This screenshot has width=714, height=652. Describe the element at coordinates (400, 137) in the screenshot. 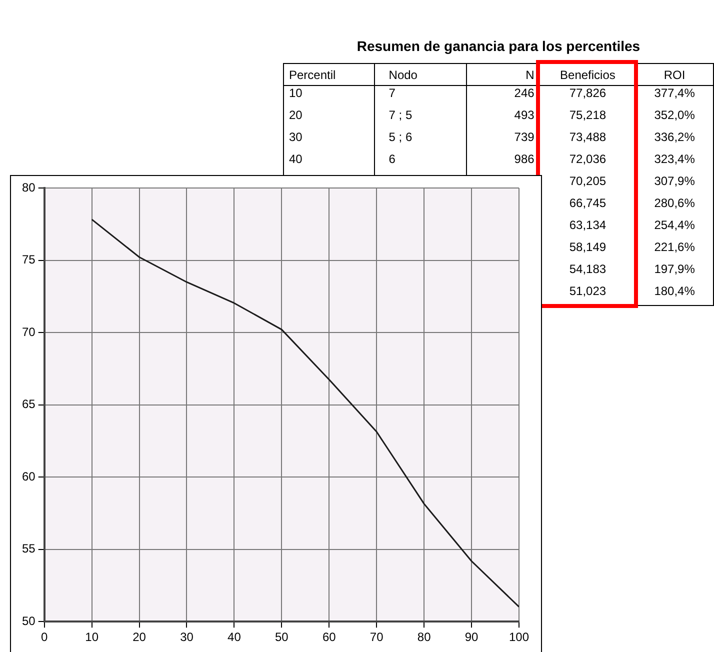

I see `text: 5 ; 6` at that location.